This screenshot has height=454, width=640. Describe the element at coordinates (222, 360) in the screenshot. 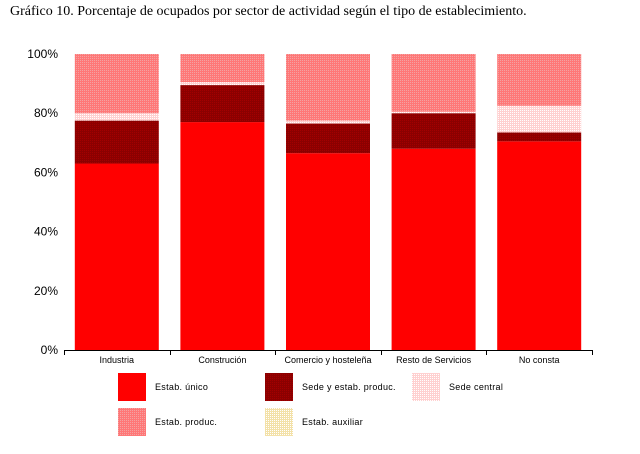

I see `x-tick-label: Construción` at that location.